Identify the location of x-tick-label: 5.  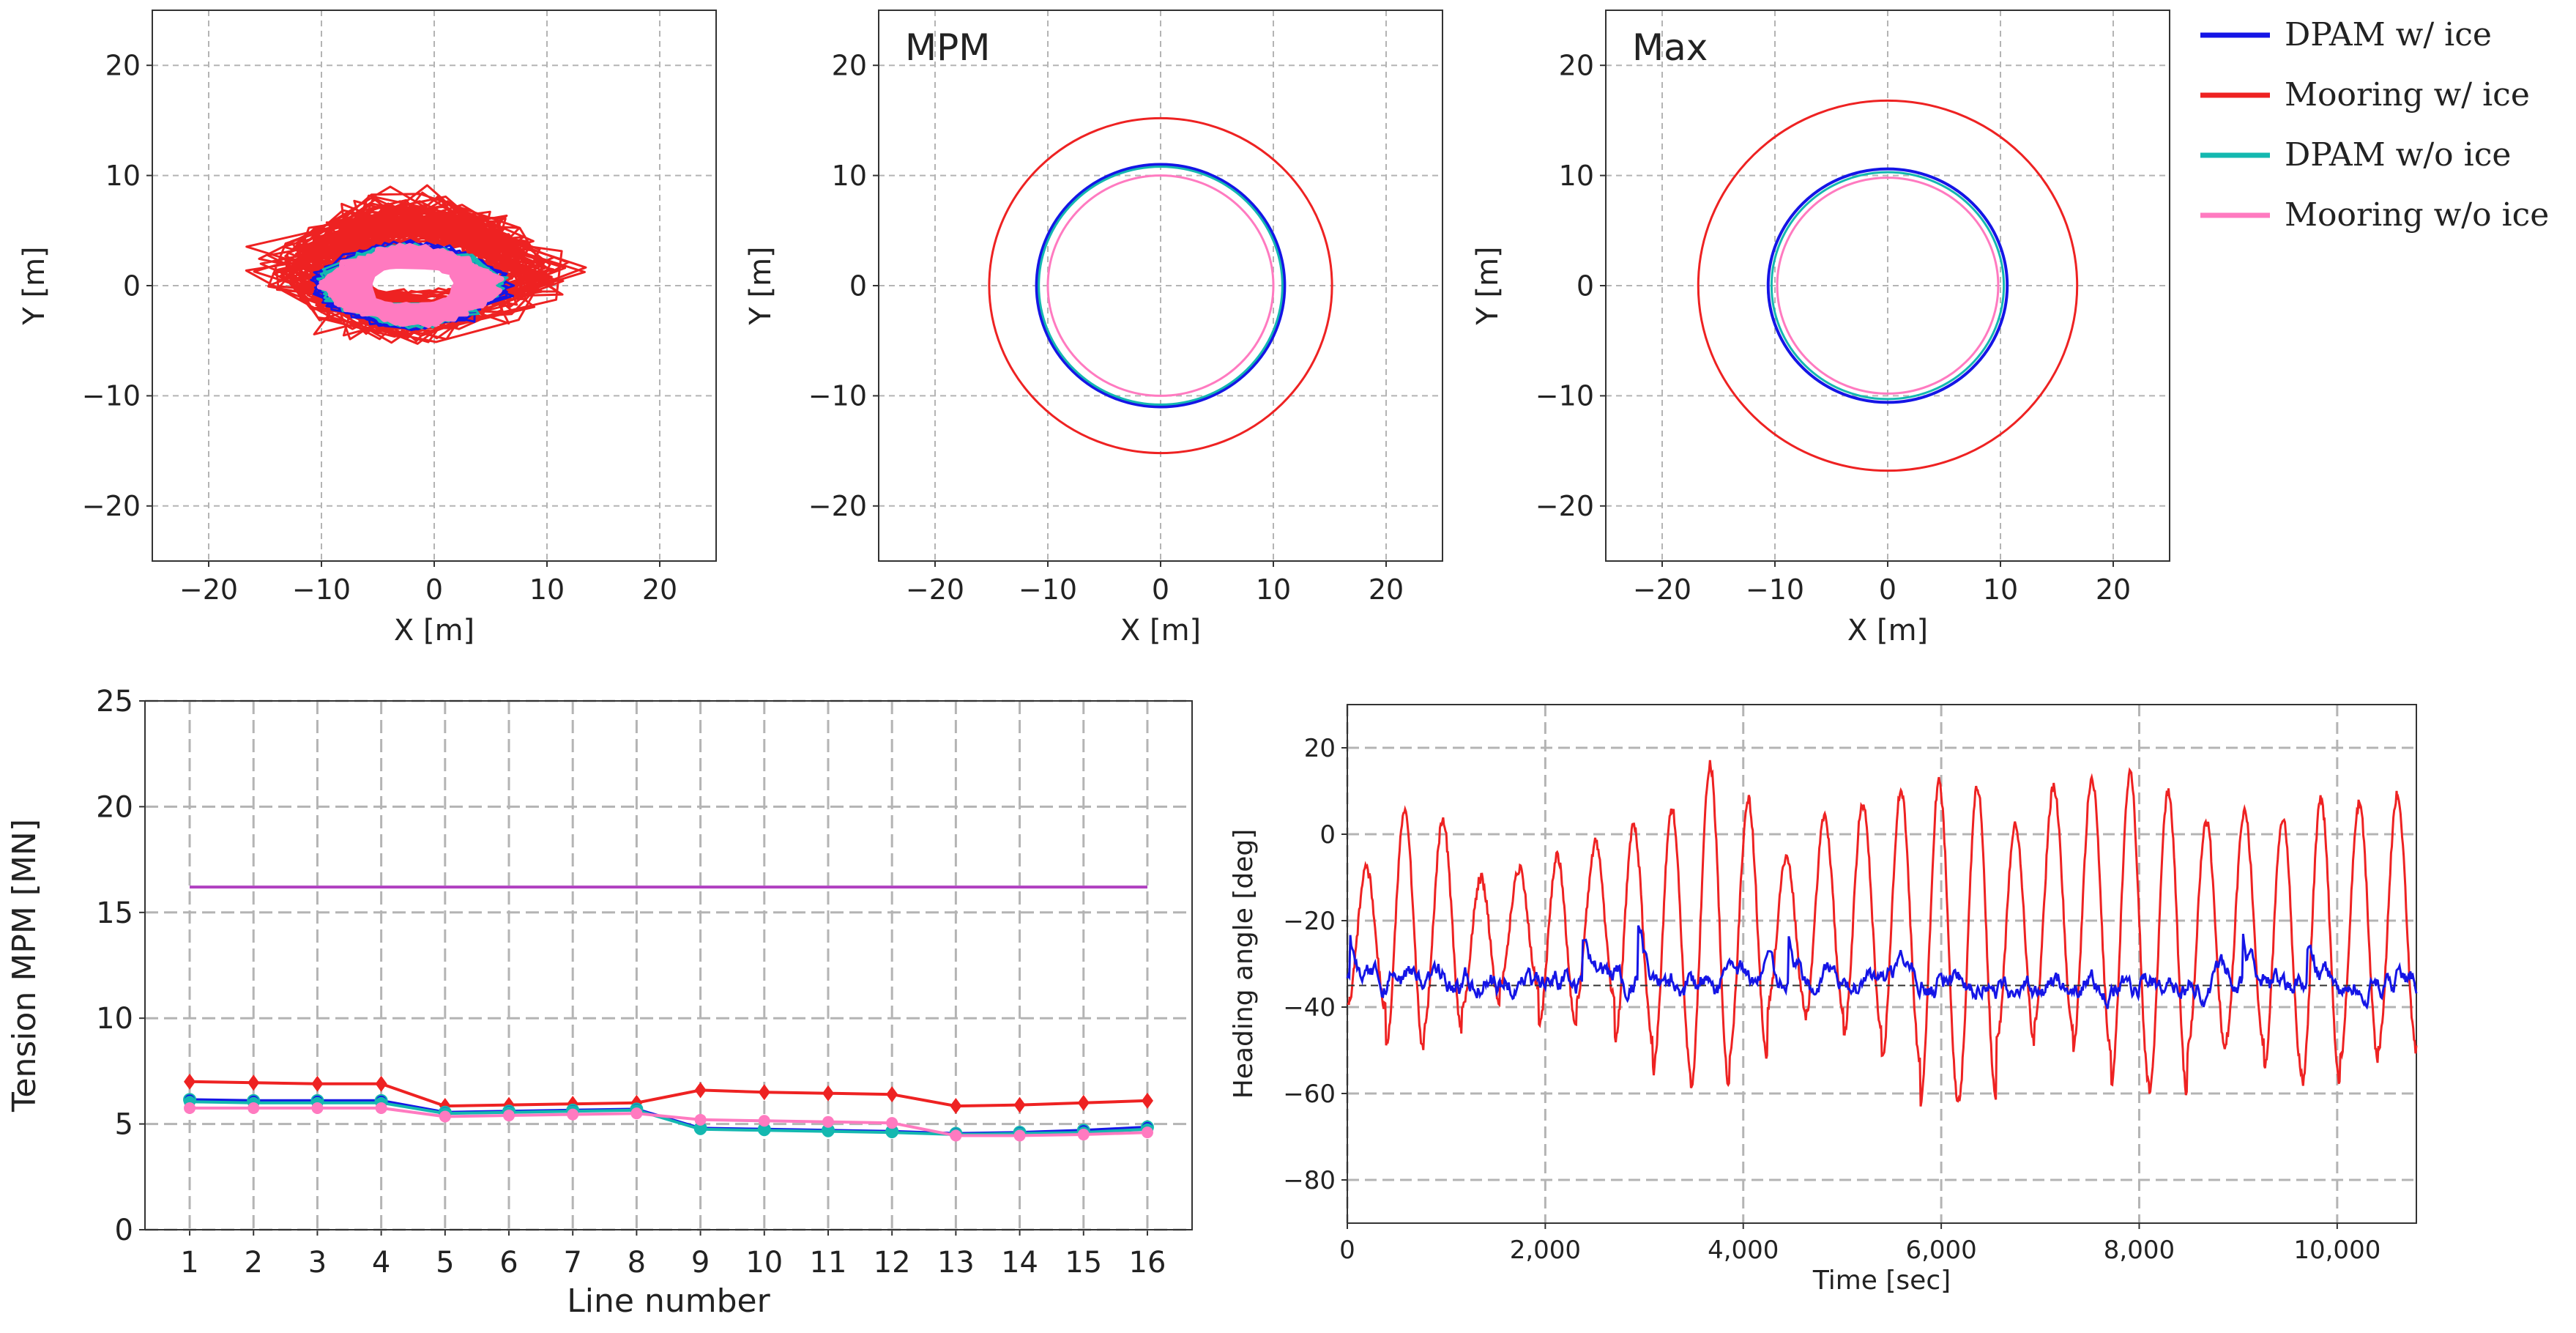
(445, 1263).